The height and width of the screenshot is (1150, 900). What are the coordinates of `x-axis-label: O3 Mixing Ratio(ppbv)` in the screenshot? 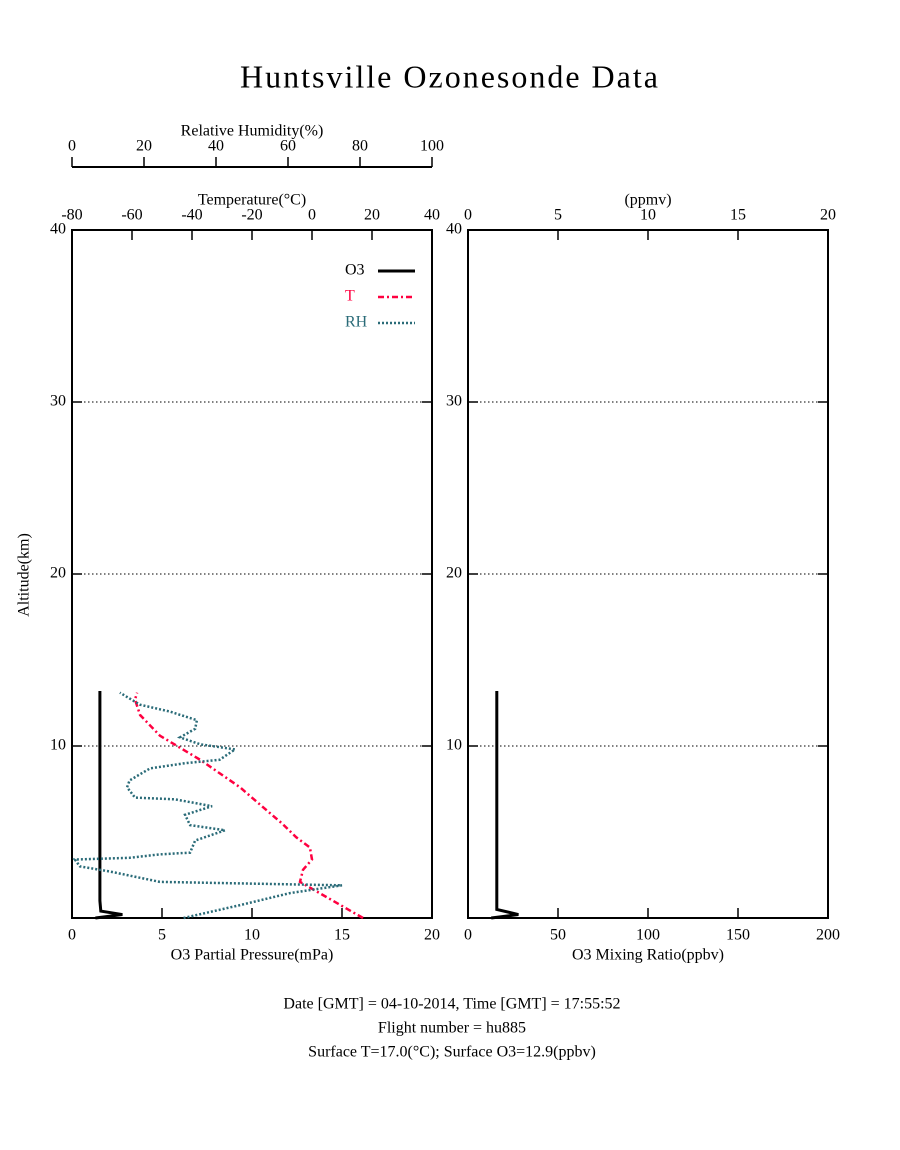 It's located at (648, 955).